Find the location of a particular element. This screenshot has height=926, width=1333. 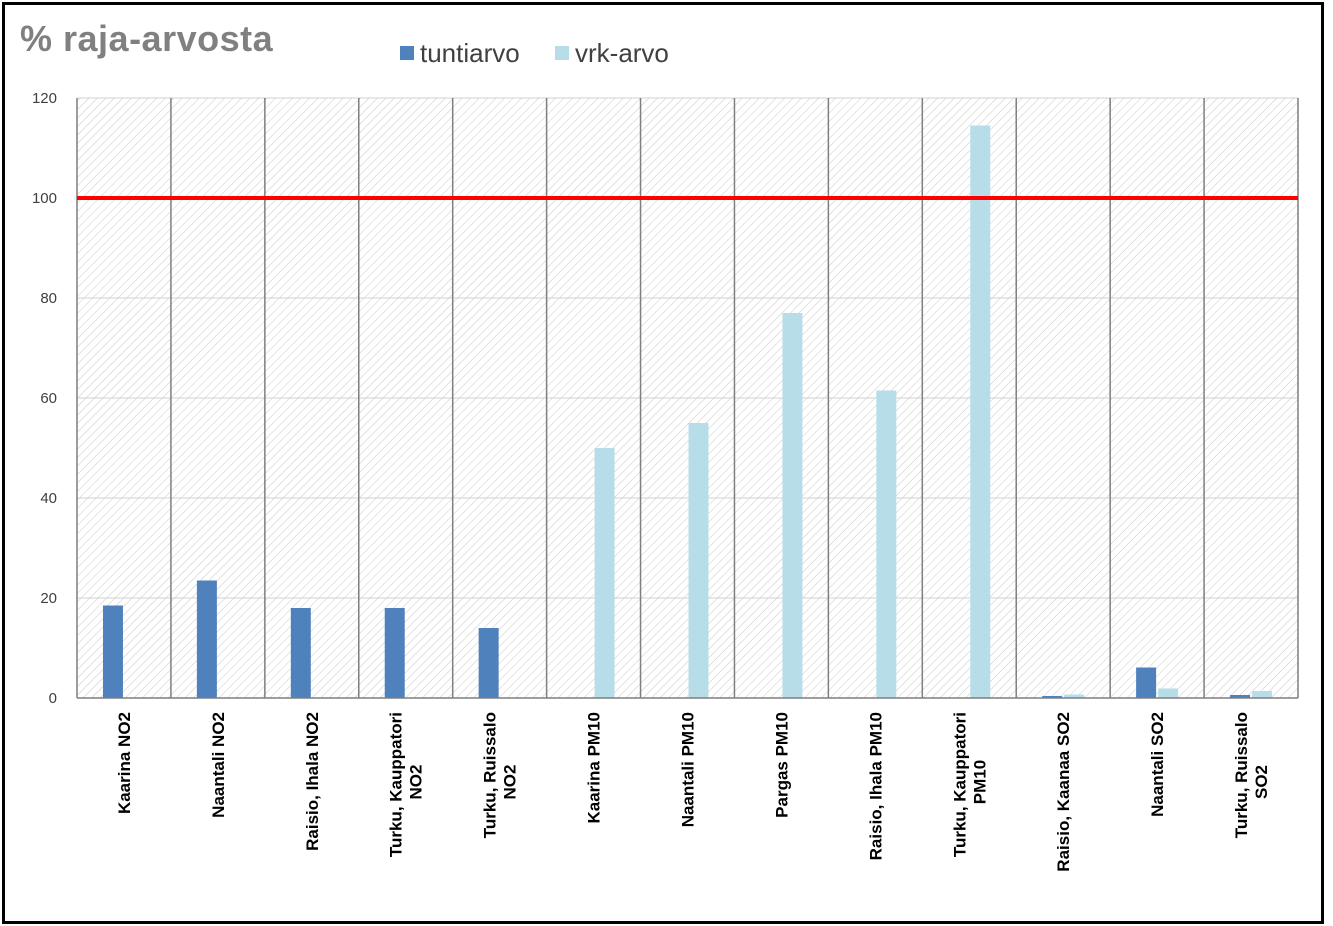

legend-label-vrk-arvo: vrk-arvo is located at coordinates (622, 52).